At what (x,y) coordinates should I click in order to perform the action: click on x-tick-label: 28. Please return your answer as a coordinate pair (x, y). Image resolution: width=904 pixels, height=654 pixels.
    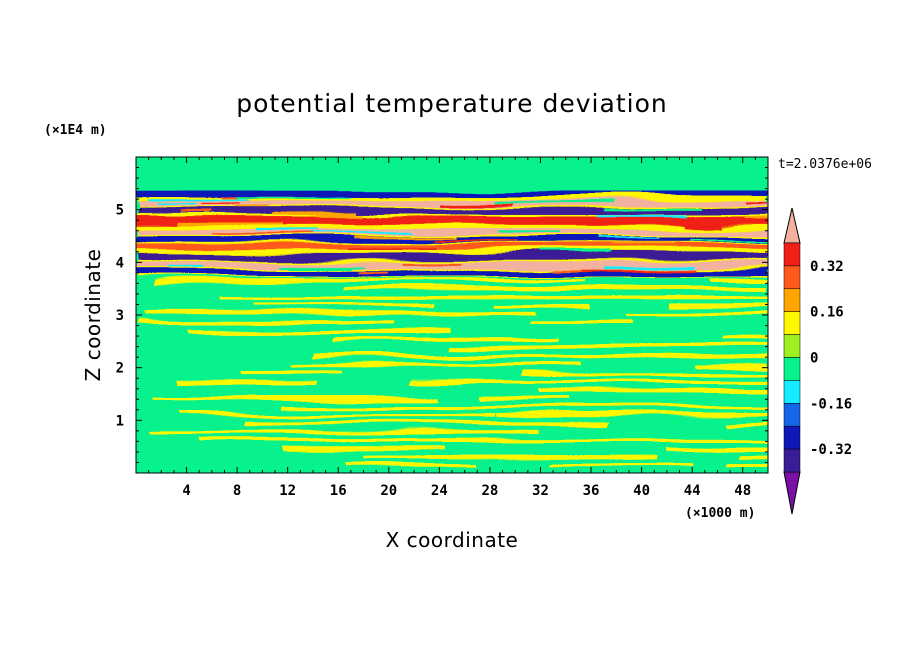
    Looking at the image, I should click on (489, 491).